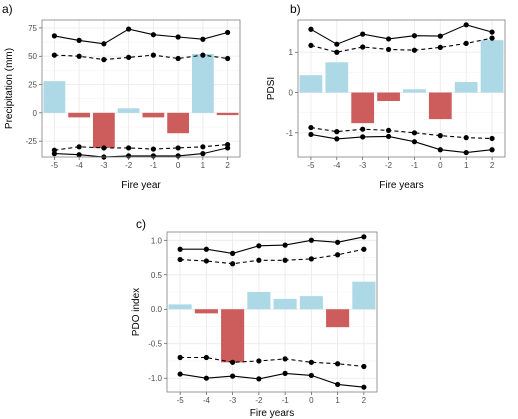  Describe the element at coordinates (295, 9) in the screenshot. I see `panel-label: b)` at that location.